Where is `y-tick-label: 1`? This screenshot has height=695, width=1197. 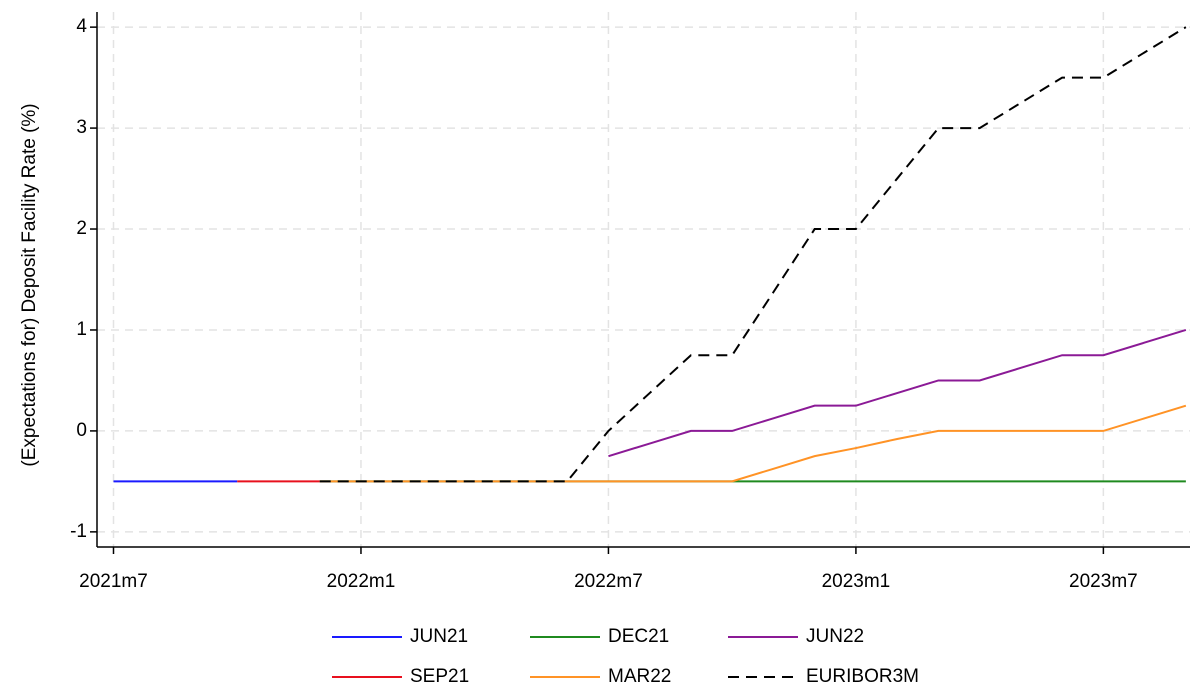 y-tick-label: 1 is located at coordinates (81, 329).